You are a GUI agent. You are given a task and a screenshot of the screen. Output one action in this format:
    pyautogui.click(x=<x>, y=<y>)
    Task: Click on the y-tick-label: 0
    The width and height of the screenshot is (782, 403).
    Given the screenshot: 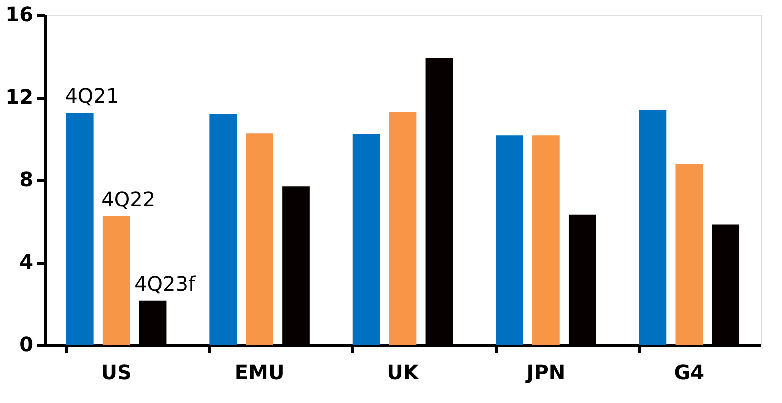 What is the action you would take?
    pyautogui.click(x=27, y=344)
    